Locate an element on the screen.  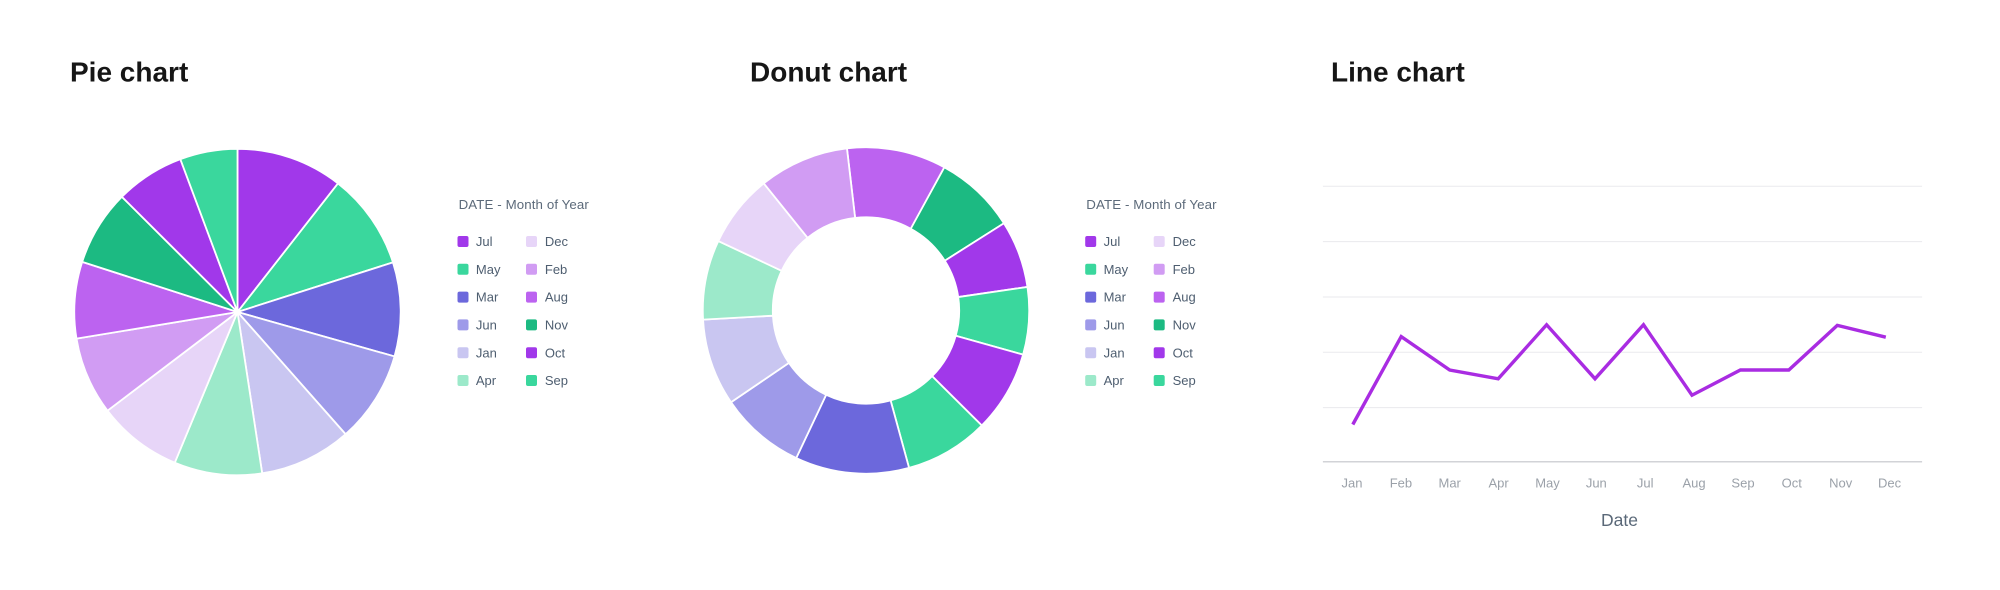
svg-text: Line chart is located at coordinates (1398, 72).